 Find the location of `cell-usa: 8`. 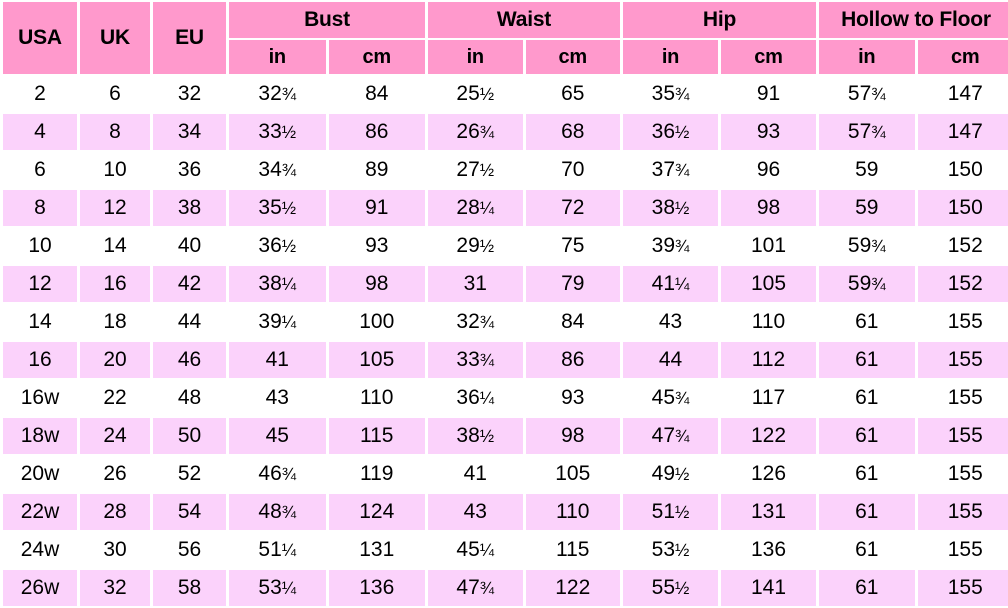

cell-usa: 8 is located at coordinates (40, 208).